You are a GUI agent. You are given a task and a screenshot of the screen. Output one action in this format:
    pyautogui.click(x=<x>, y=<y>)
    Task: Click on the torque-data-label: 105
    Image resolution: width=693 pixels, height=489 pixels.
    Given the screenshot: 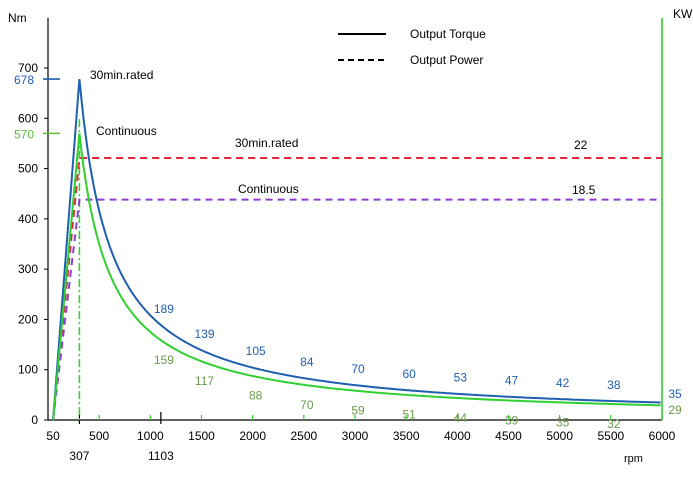 What is the action you would take?
    pyautogui.click(x=256, y=351)
    